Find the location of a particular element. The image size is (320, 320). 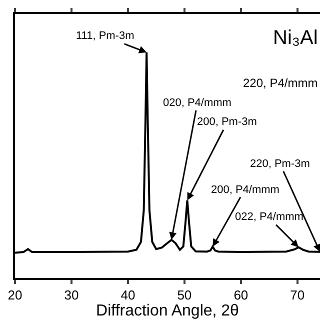

annotation: 200, P4/mmm is located at coordinates (245, 190).